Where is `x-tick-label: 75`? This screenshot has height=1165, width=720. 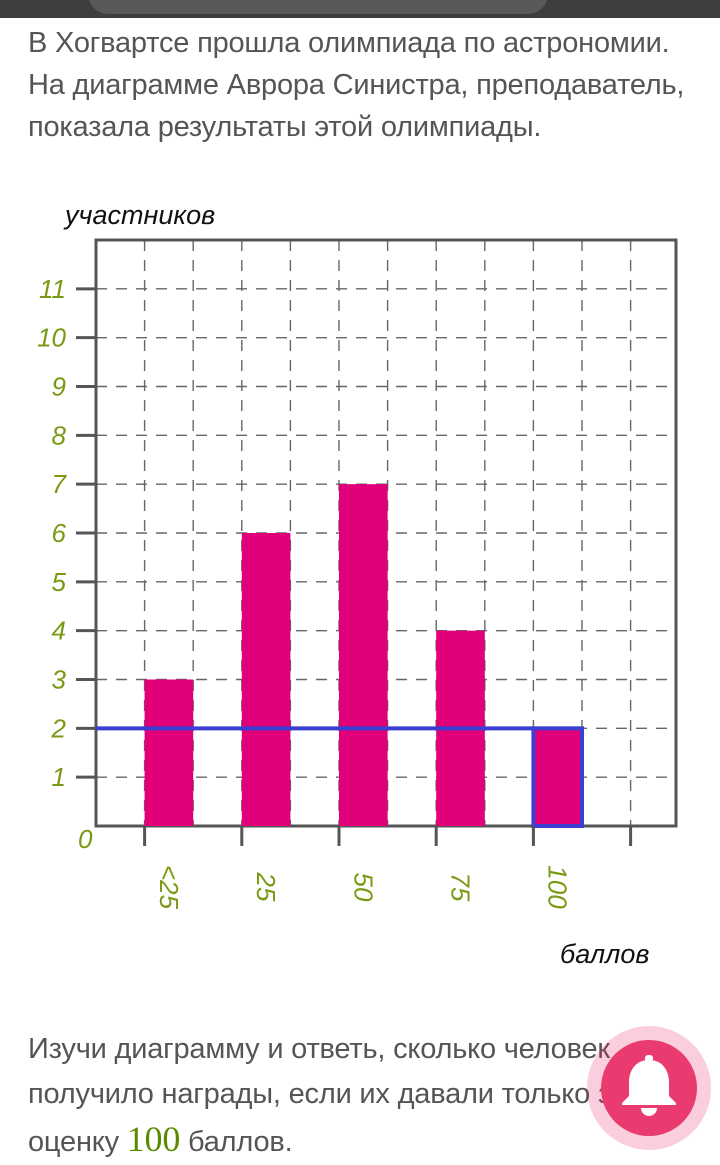 x-tick-label: 75 is located at coordinates (461, 887).